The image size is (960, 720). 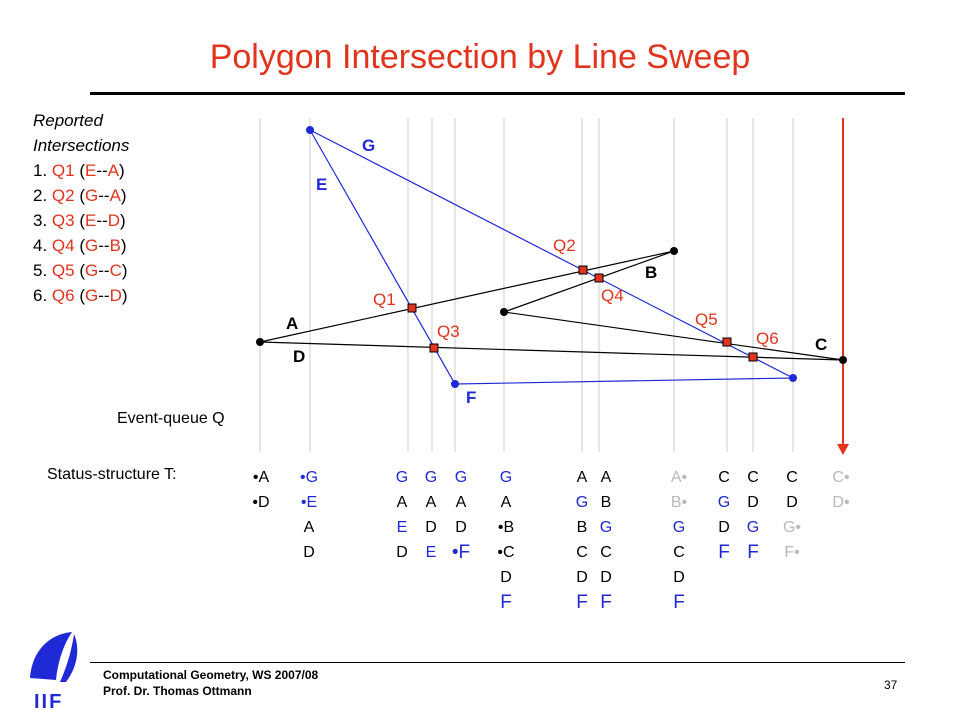 I want to click on status-column: •G •E A D, so click(x=309, y=516).